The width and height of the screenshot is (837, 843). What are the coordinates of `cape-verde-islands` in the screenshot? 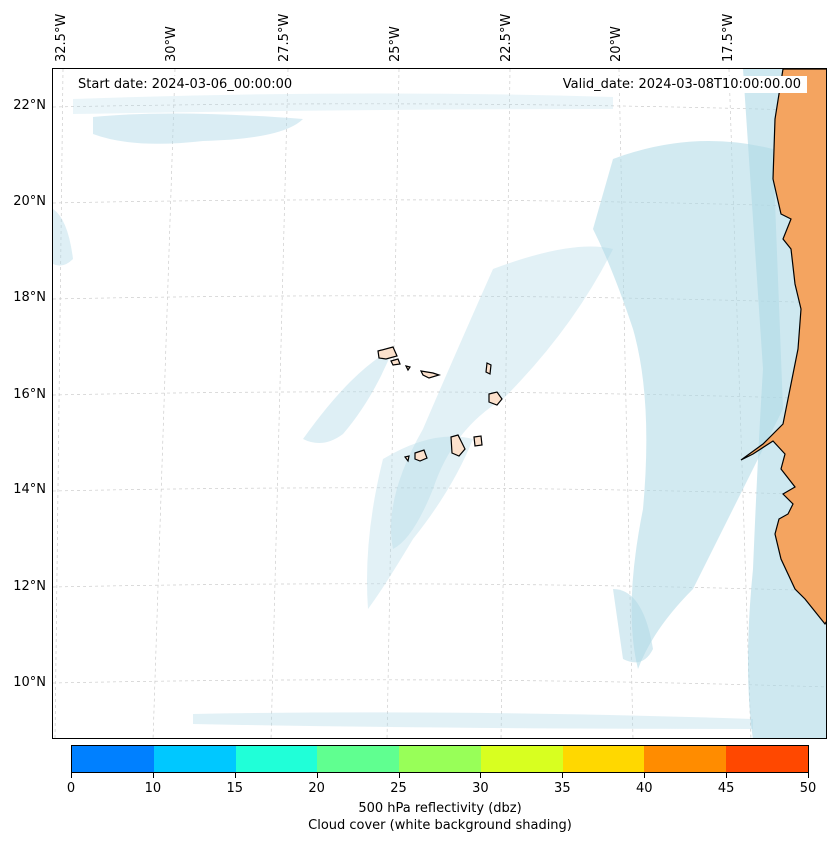 It's located at (440, 404).